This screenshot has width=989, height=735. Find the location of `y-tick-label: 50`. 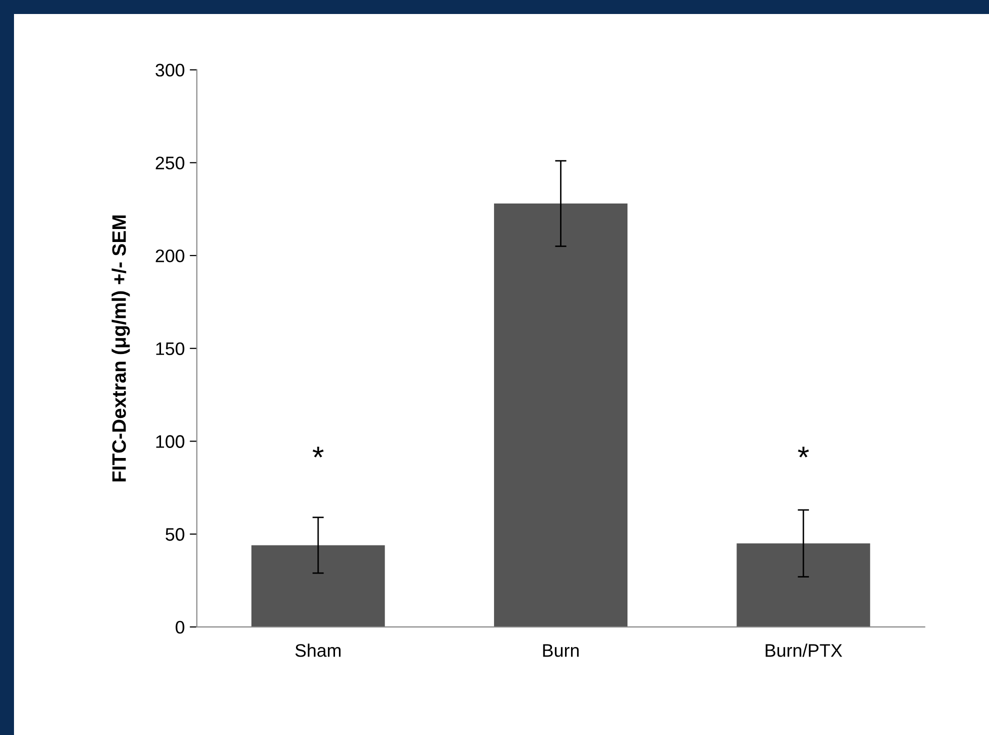

y-tick-label: 50 is located at coordinates (175, 534).